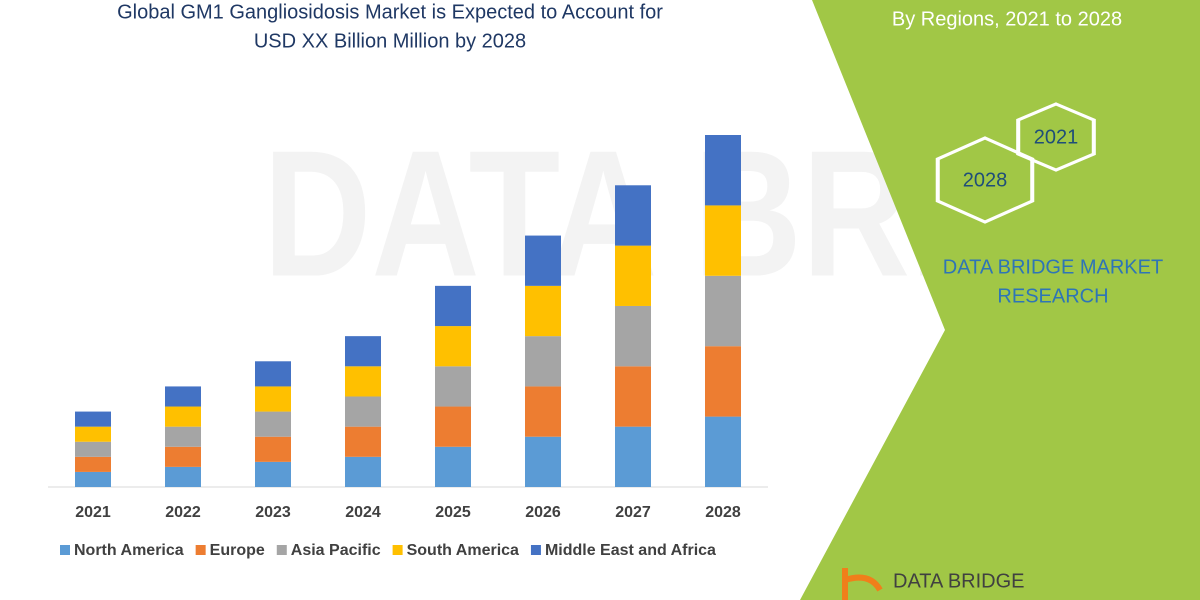 The width and height of the screenshot is (1200, 600). Describe the element at coordinates (273, 512) in the screenshot. I see `x-tick-label: 2023` at that location.